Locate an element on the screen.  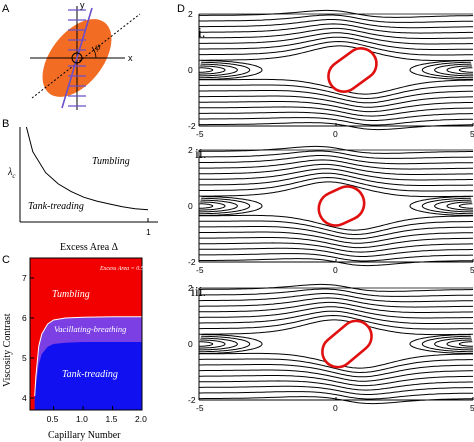
b-x-tick-label: 1 is located at coordinates (148, 232).